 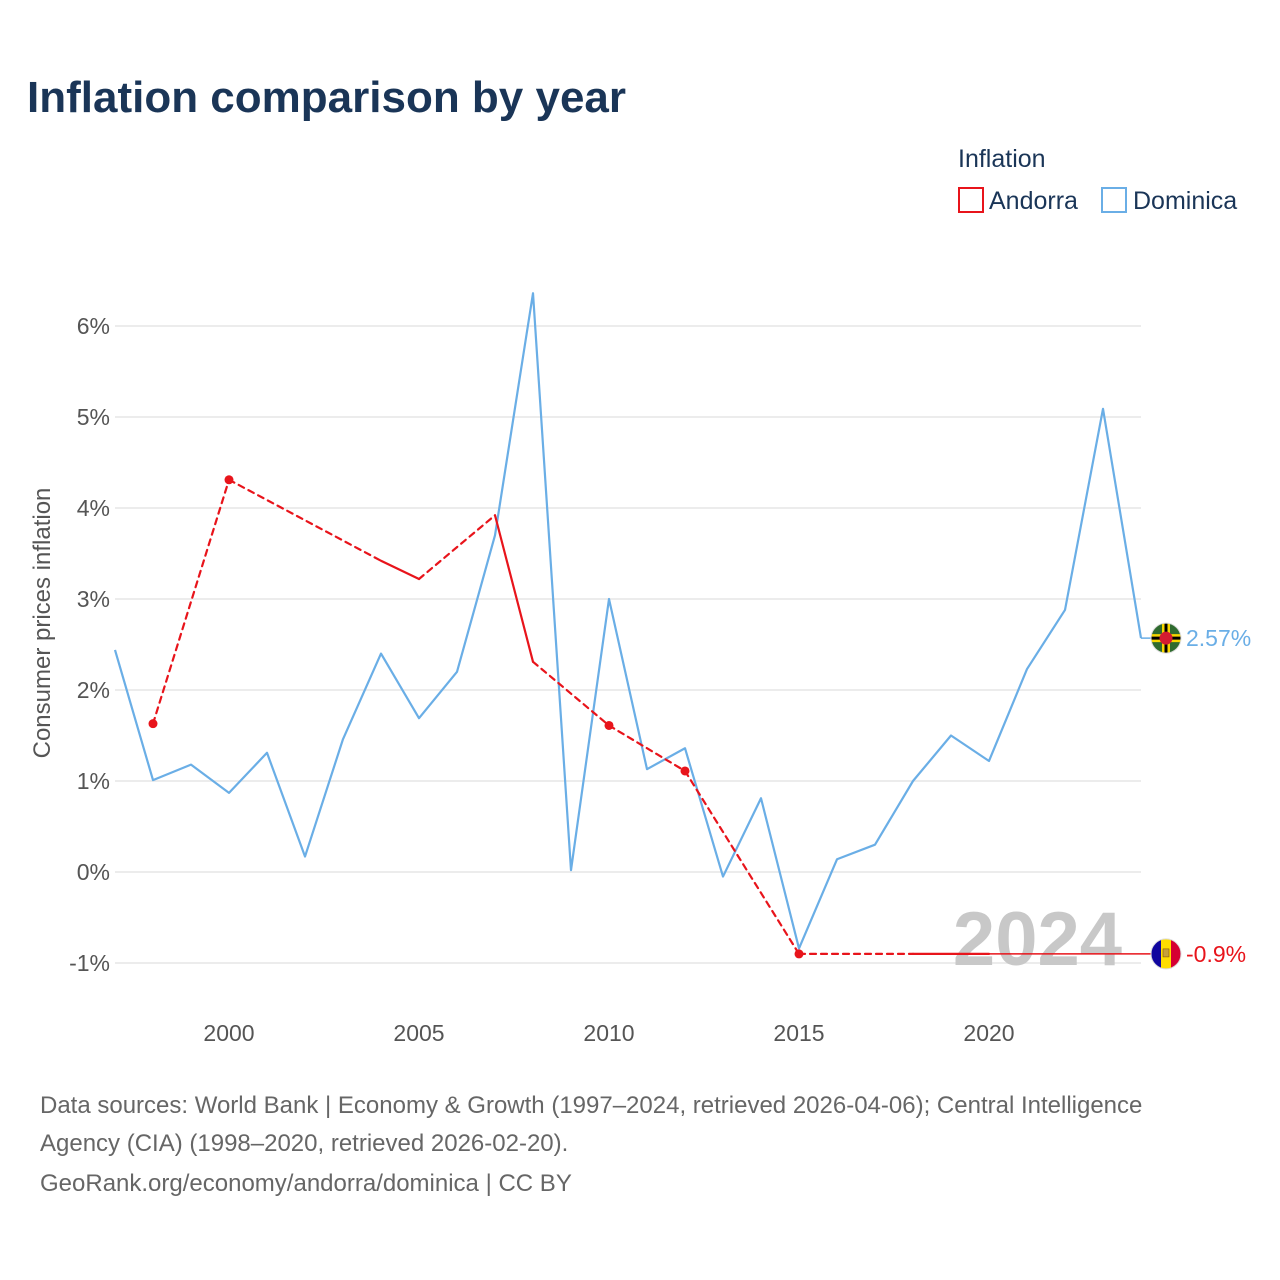 What do you see at coordinates (988, 1033) in the screenshot?
I see `x-tick-label: 2020` at bounding box center [988, 1033].